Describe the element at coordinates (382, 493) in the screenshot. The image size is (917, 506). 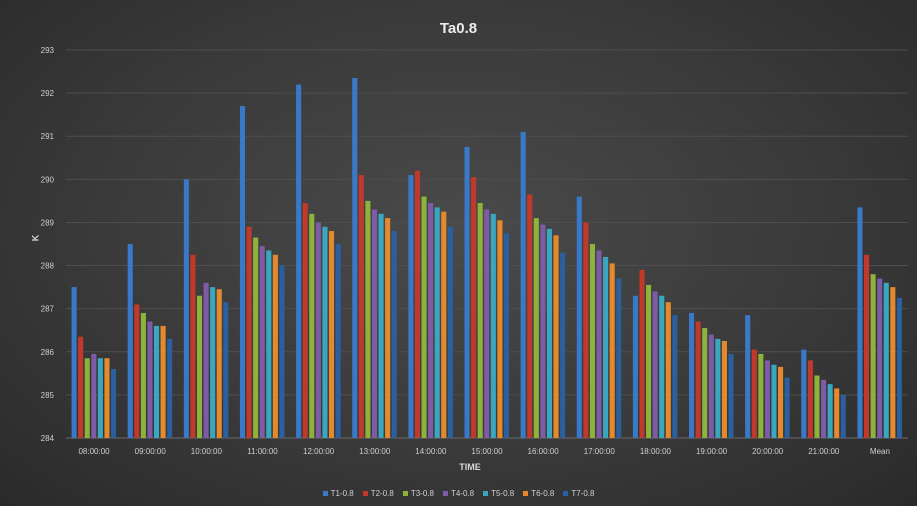
I see `legend-label: T2-0.8` at that location.